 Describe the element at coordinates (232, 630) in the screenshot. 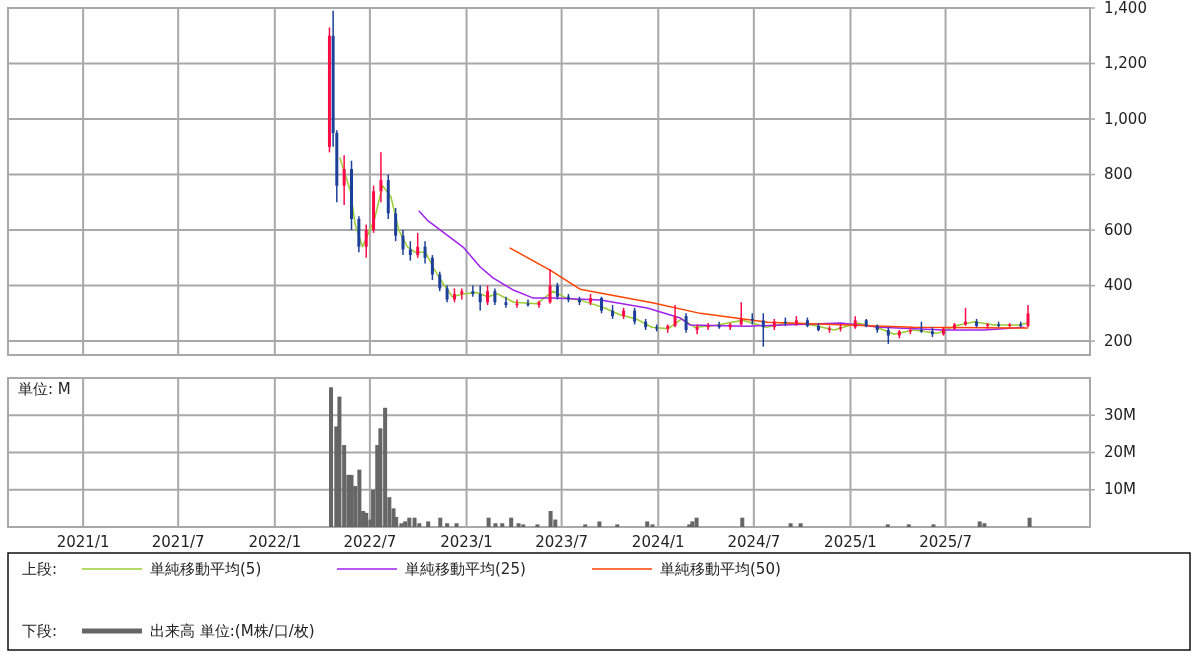

I see `legend-label: 出来高 単位:(M株/口/枚)` at that location.